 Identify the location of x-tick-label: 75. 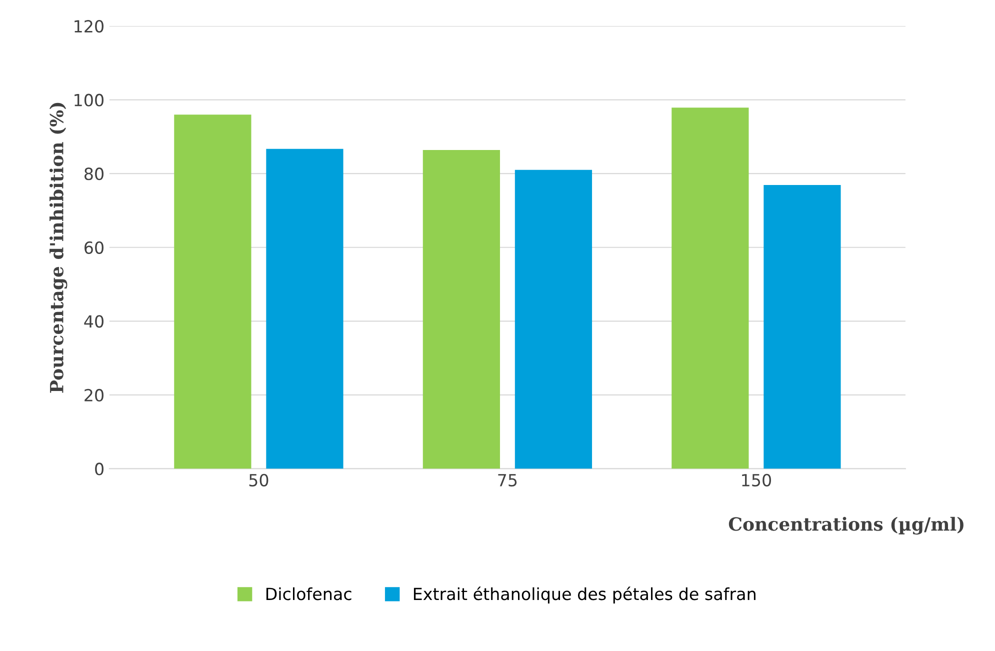
(507, 480).